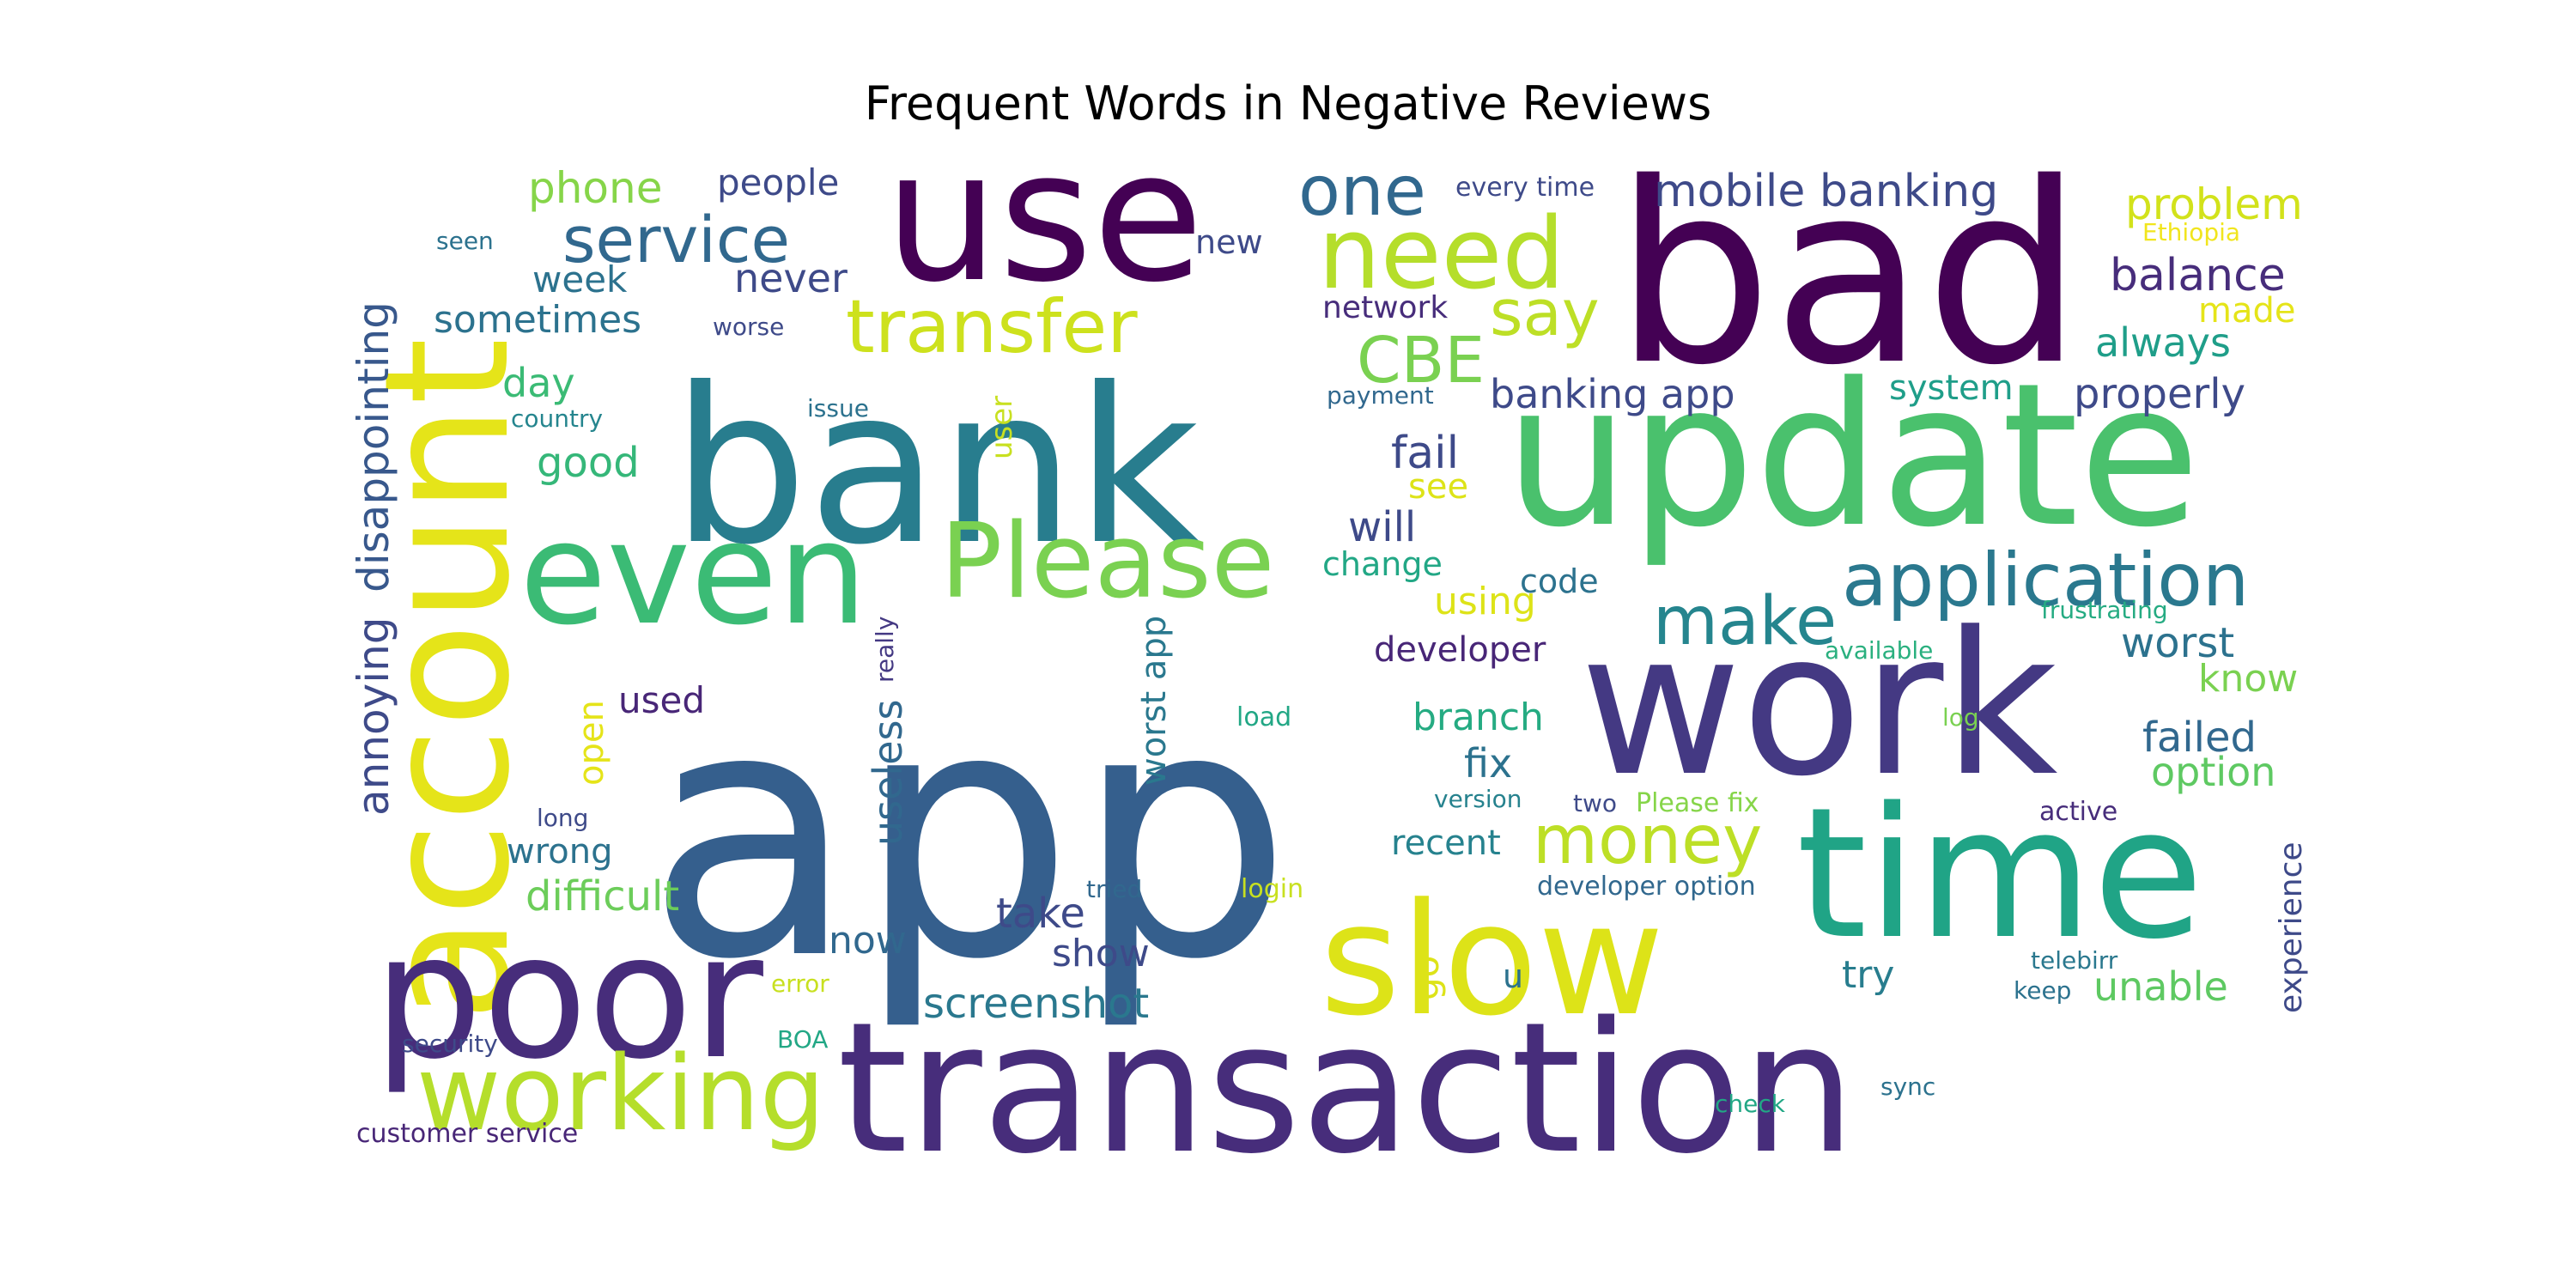  What do you see at coordinates (1478, 799) in the screenshot?
I see `word-version: version` at bounding box center [1478, 799].